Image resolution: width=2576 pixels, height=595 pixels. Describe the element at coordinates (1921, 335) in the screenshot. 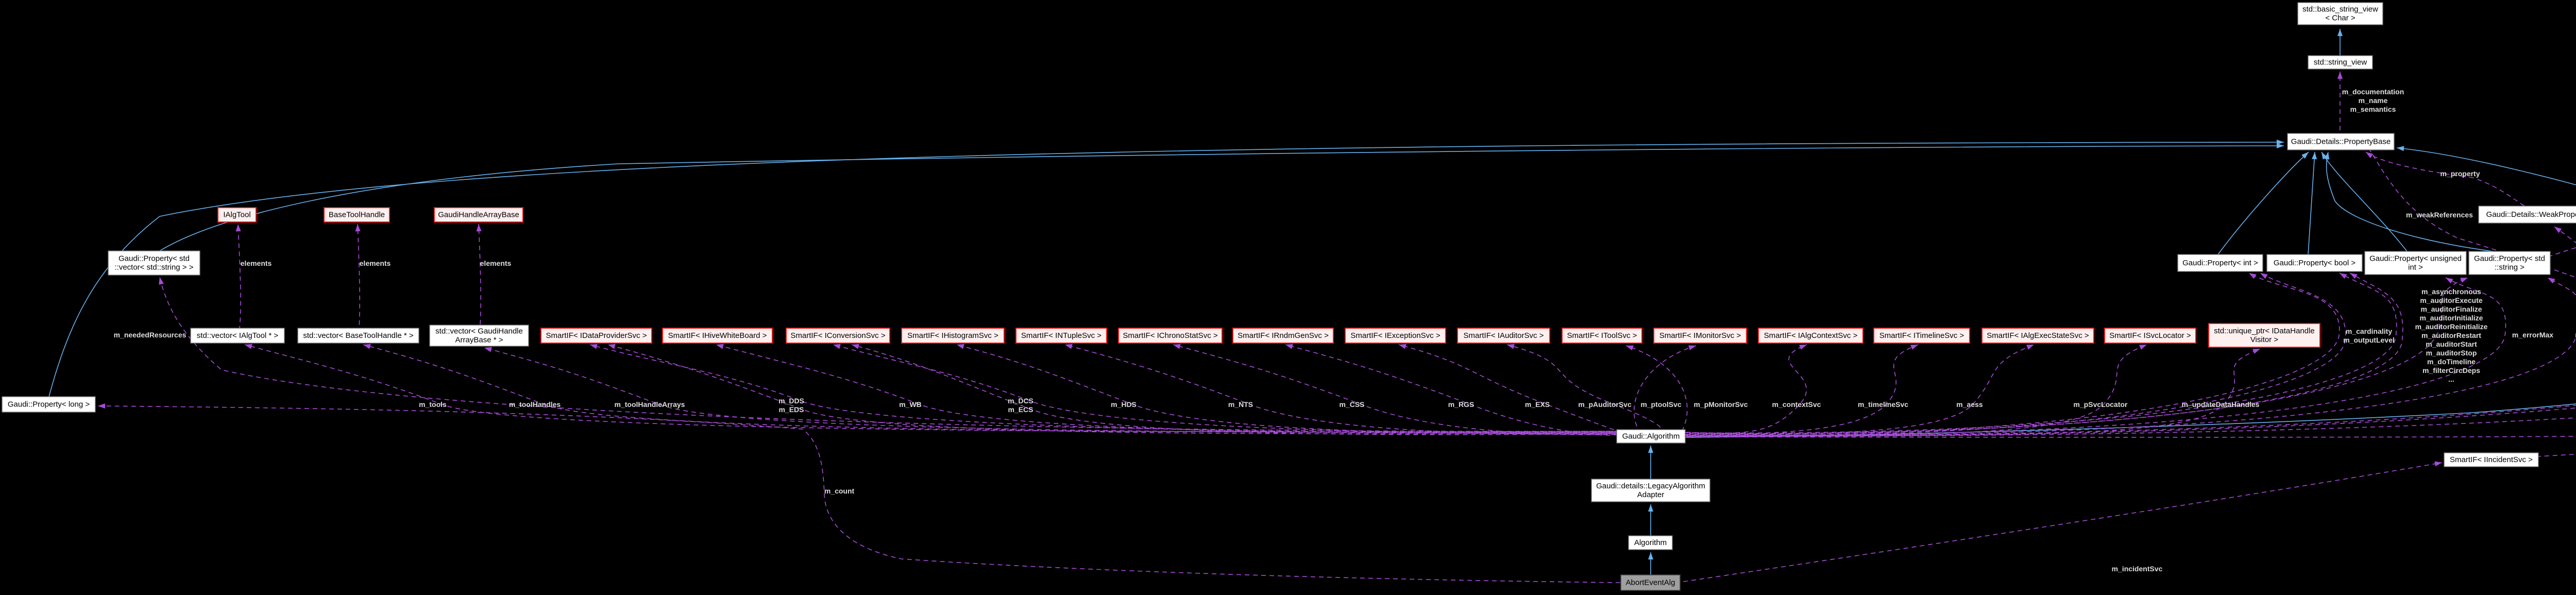

I see `svg-text: SmartIF< ITimelineSvc >` at that location.